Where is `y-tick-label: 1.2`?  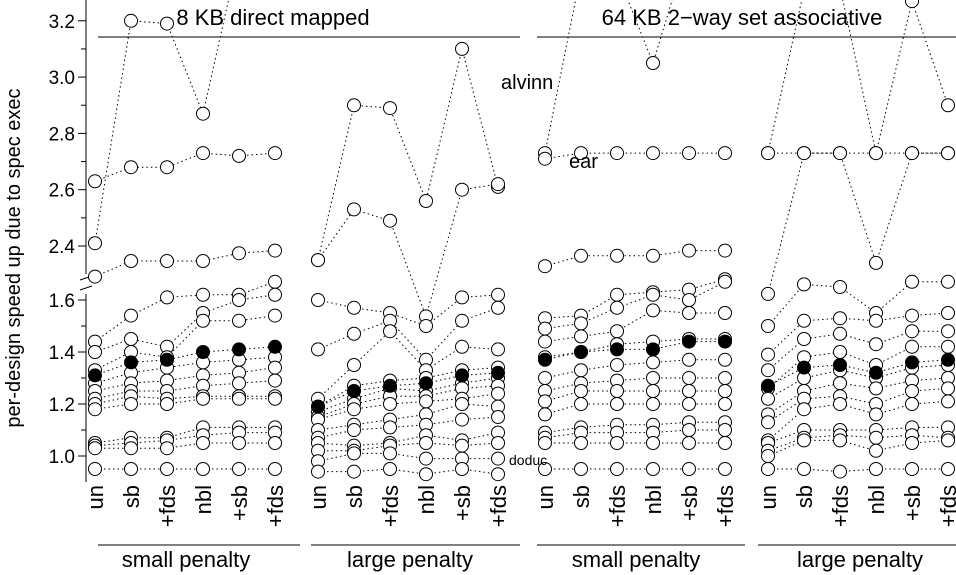 y-tick-label: 1.2 is located at coordinates (62, 405).